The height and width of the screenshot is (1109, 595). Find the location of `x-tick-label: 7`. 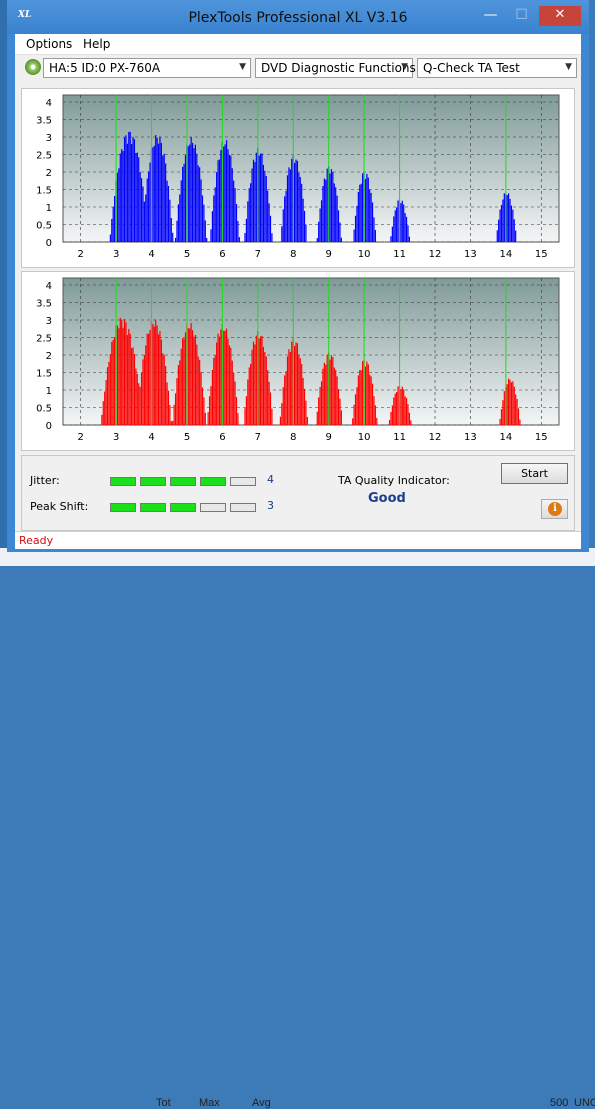

x-tick-label: 7 is located at coordinates (258, 437).